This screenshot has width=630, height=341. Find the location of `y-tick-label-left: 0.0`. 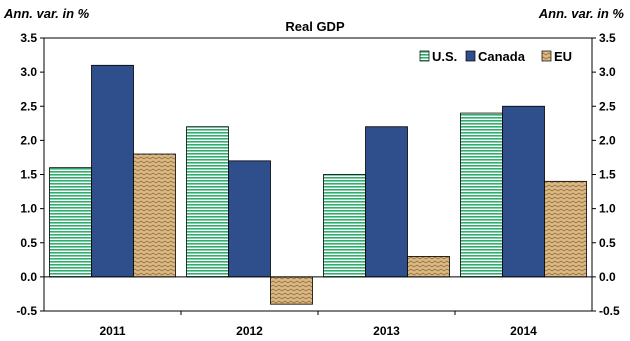

y-tick-label-left: 0.0 is located at coordinates (28, 277).